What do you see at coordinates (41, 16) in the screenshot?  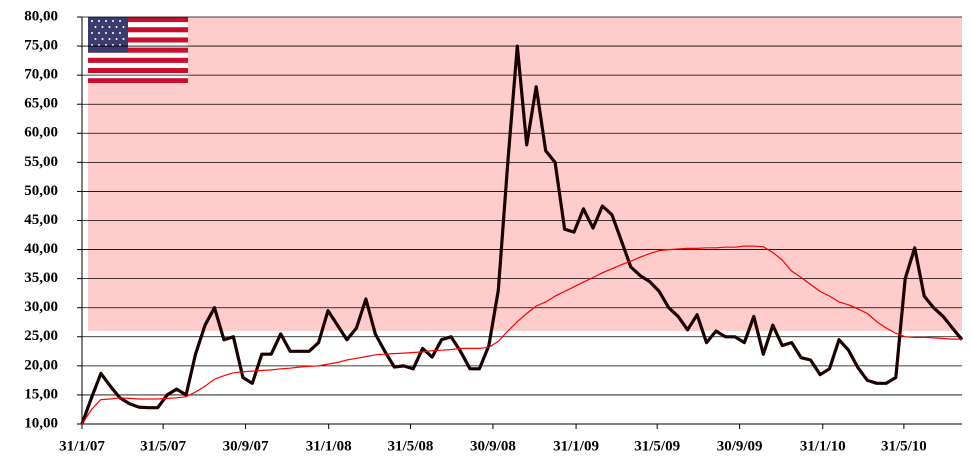 I see `y-tick-label: 80,00` at bounding box center [41, 16].